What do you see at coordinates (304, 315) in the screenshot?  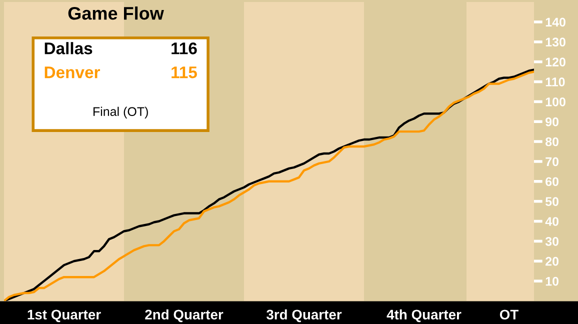 I see `x-tick-label: 3rd Quarter` at bounding box center [304, 315].